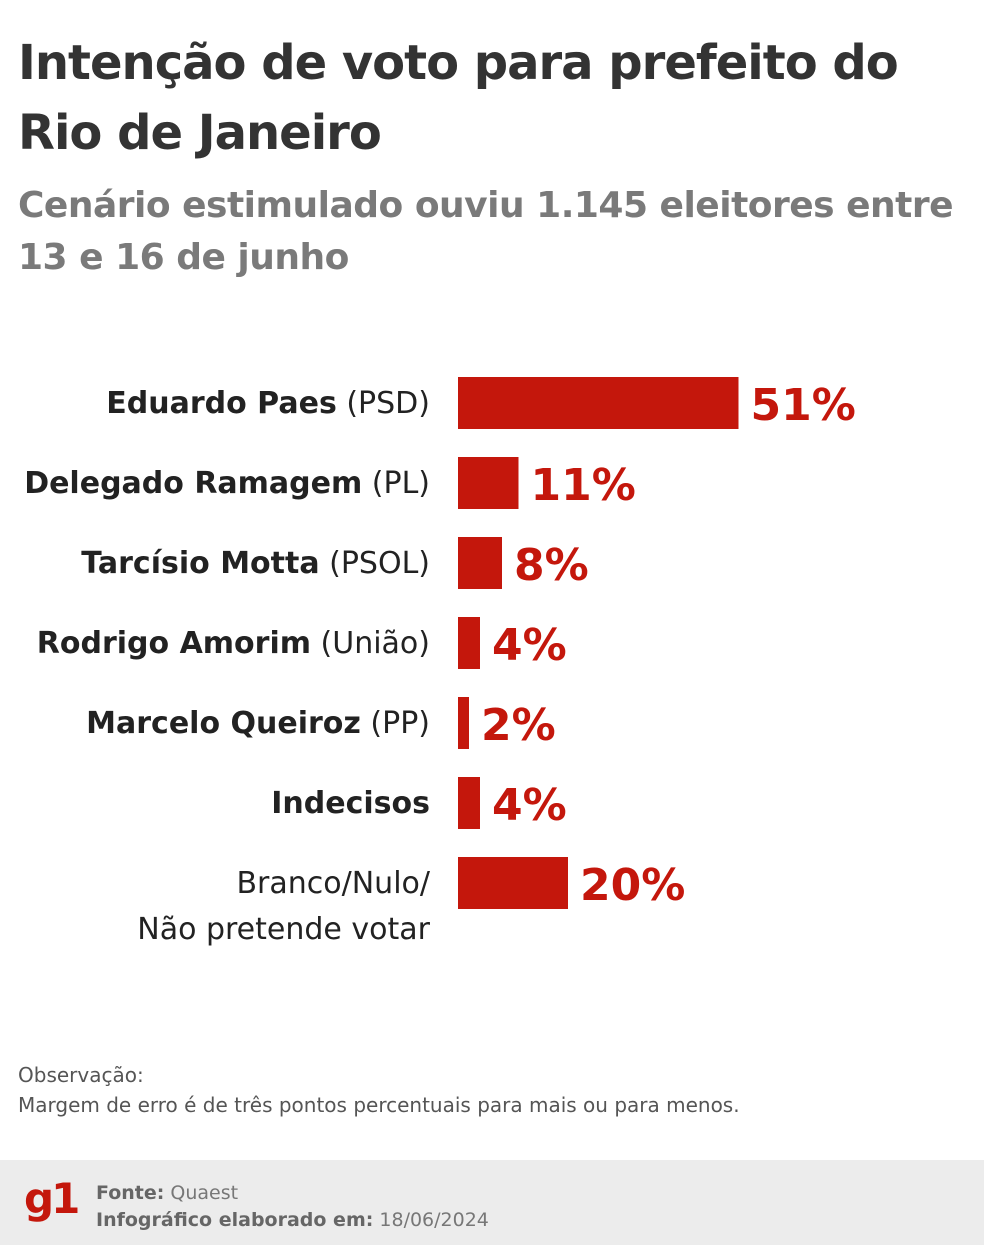 This screenshot has height=1245, width=984. Describe the element at coordinates (350, 803) in the screenshot. I see `category-label: Indecisos` at that location.